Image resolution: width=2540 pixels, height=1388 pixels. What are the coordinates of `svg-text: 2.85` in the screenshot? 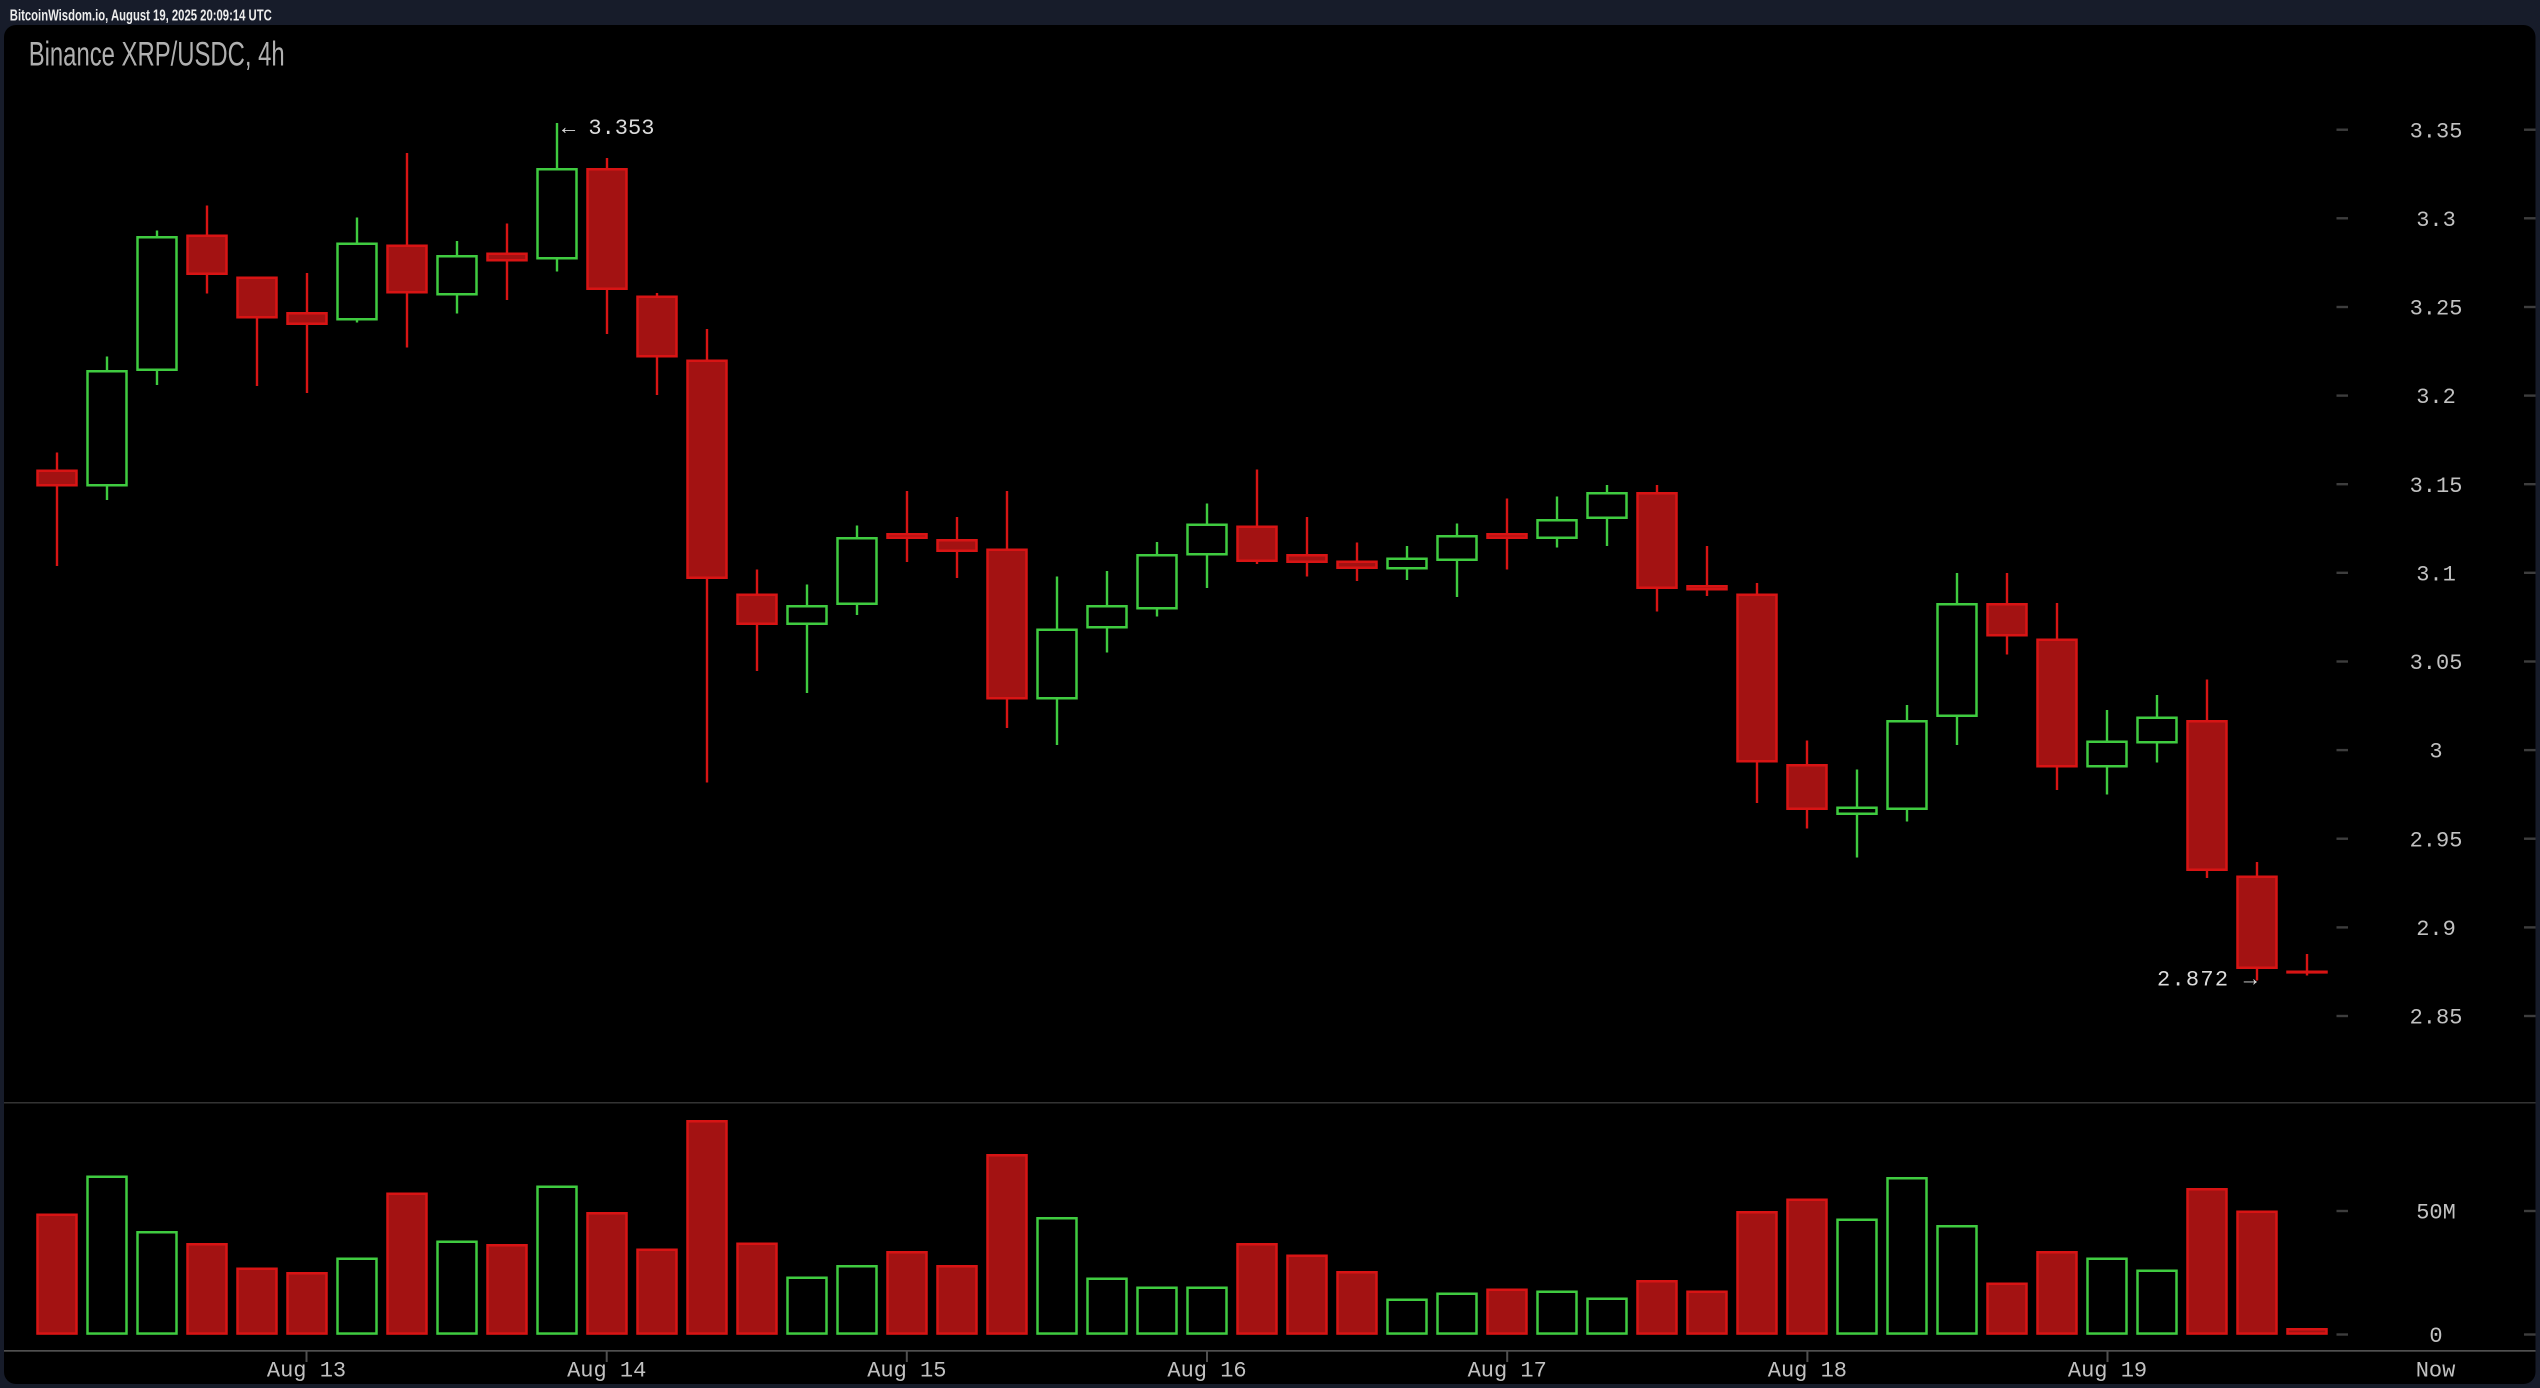 It's located at (2436, 1018).